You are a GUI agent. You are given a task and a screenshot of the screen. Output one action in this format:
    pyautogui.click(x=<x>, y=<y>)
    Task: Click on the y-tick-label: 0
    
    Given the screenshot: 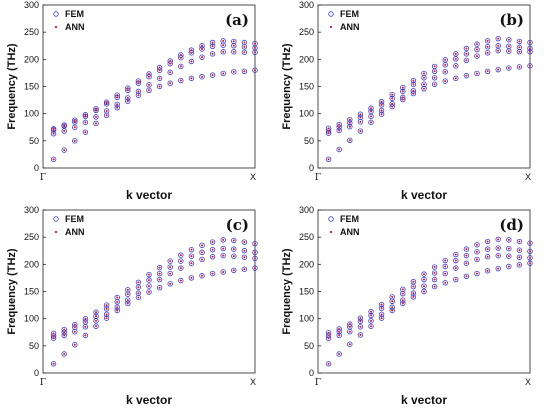 What is the action you would take?
    pyautogui.click(x=36, y=168)
    